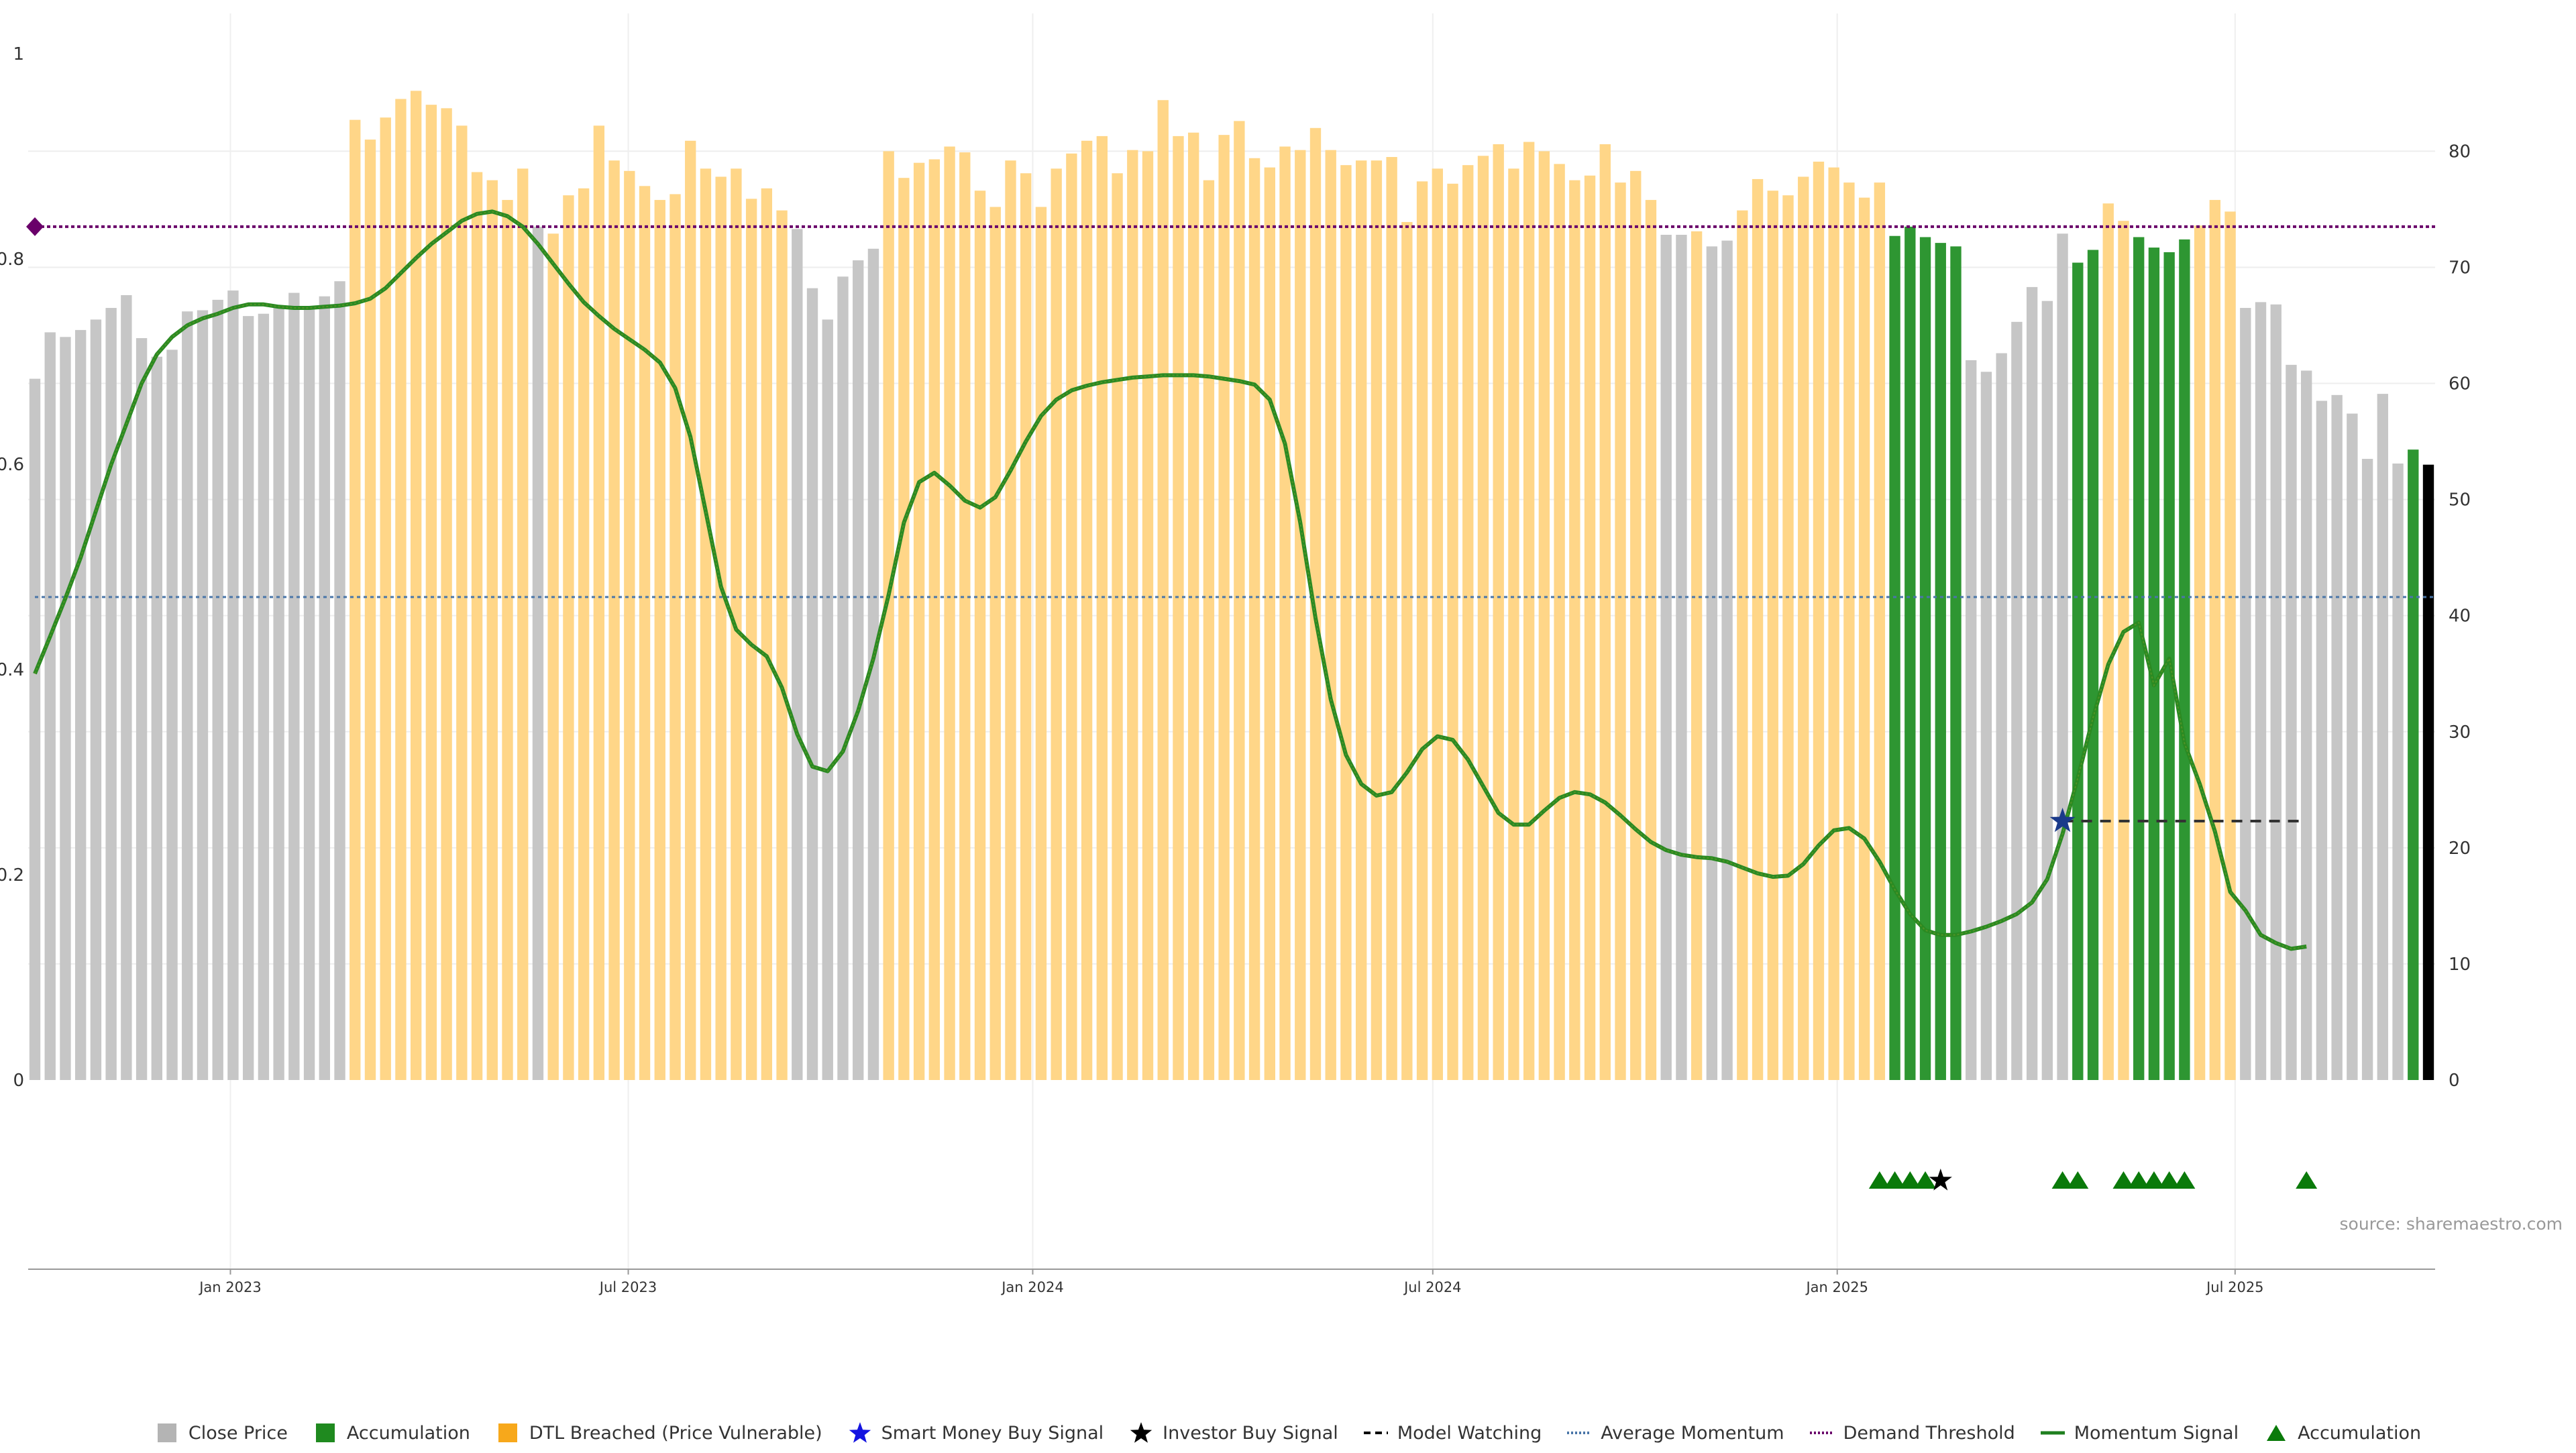  Describe the element at coordinates (507, 1433) in the screenshot. I see `orange-square-icon` at that location.